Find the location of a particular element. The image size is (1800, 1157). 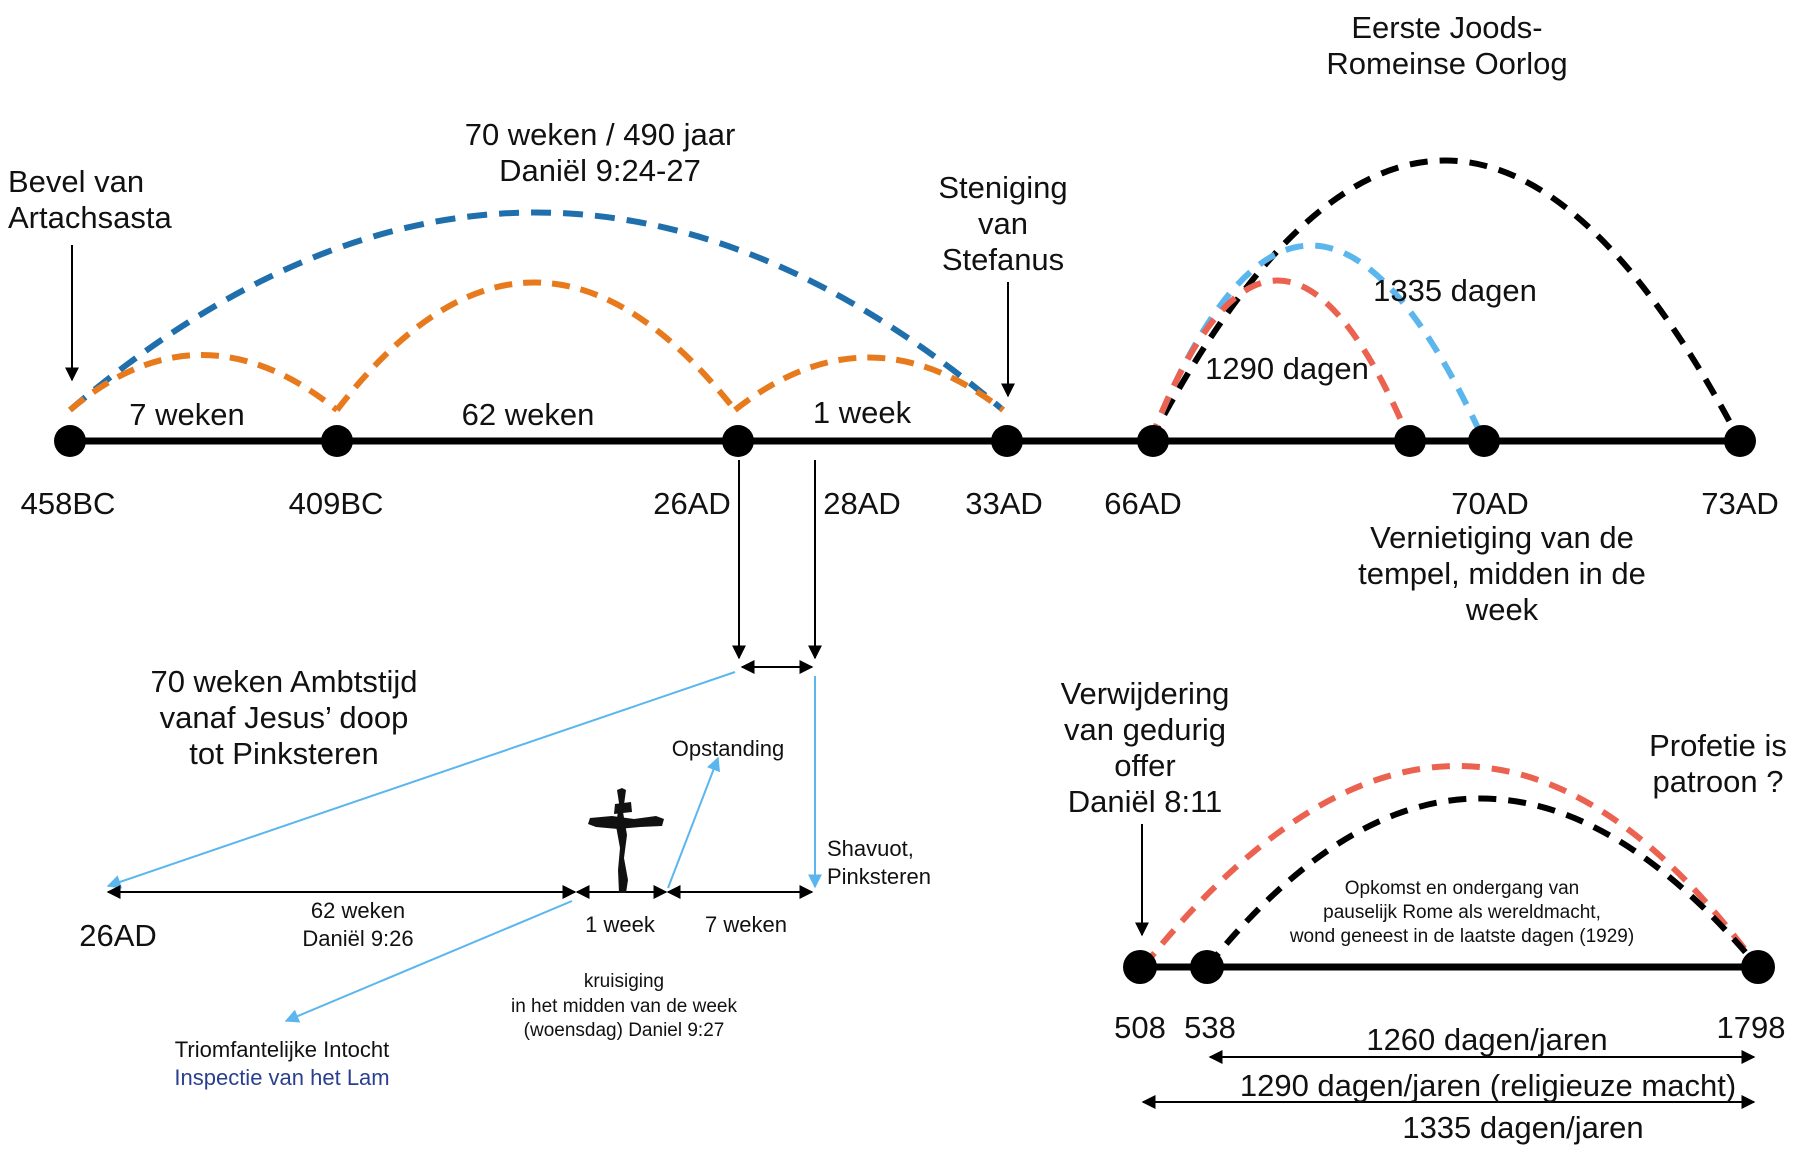

sixty-two-weeks-line-2: Daniël 9:26 is located at coordinates (357, 938).